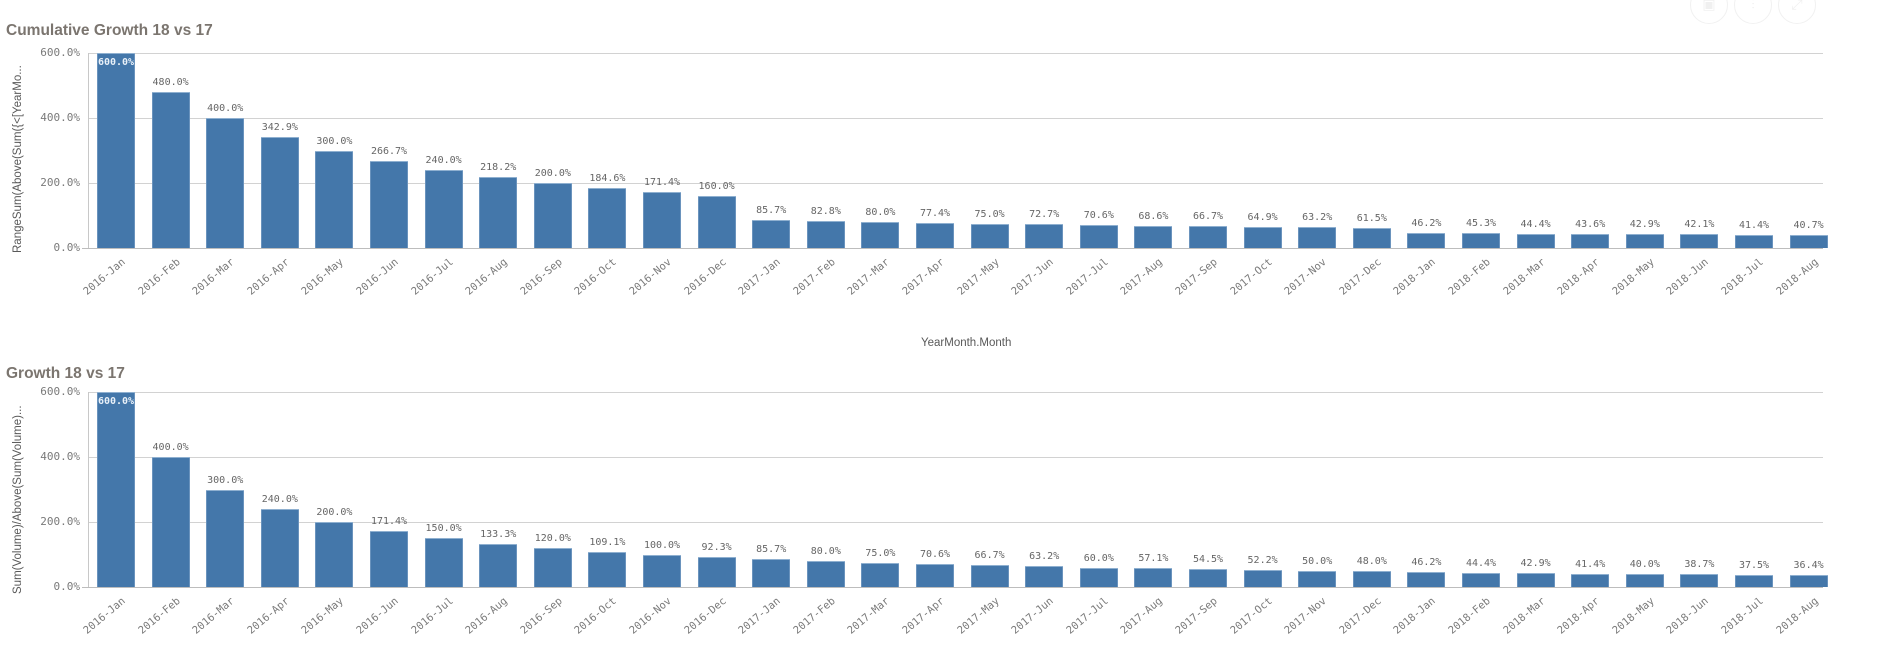  Describe the element at coordinates (1426, 562) in the screenshot. I see `value-label: 46.2%` at that location.